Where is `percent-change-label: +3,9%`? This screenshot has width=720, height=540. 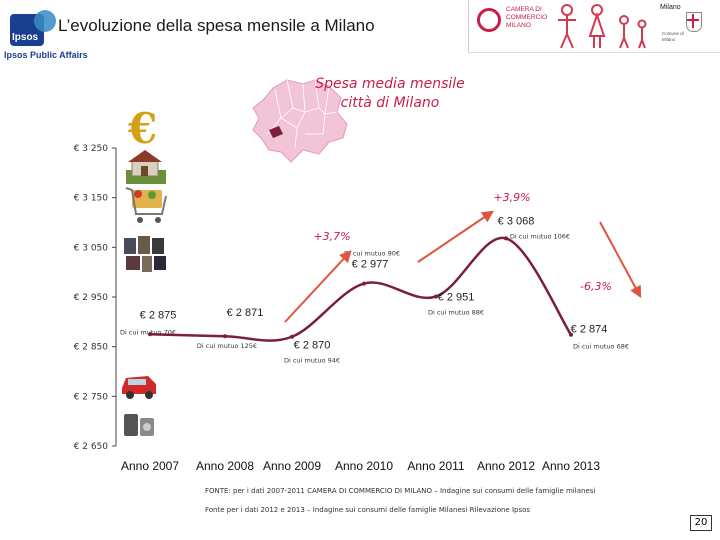 percent-change-label: +3,9% is located at coordinates (511, 197).